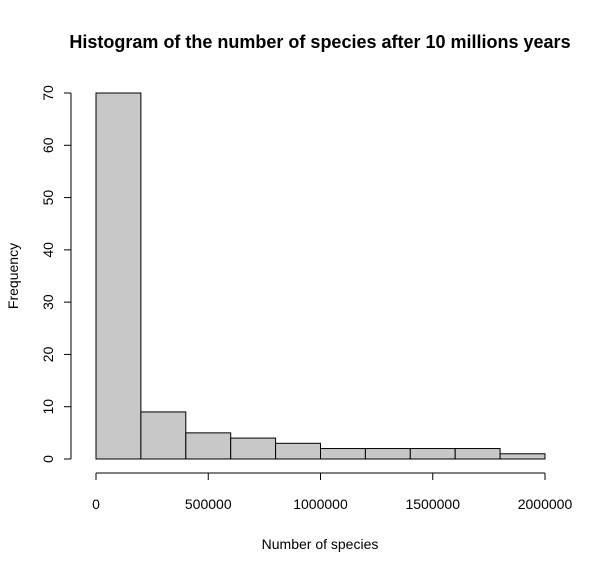 This screenshot has width=603, height=577. I want to click on y-tick-label-6: 60, so click(48, 145).